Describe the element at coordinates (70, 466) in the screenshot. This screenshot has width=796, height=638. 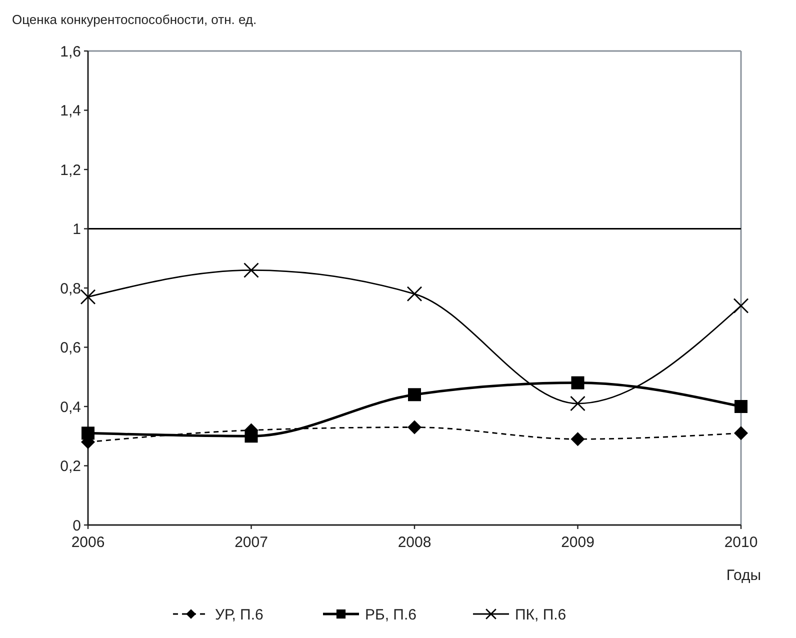
I see `y-tick-label: 0,2` at that location.